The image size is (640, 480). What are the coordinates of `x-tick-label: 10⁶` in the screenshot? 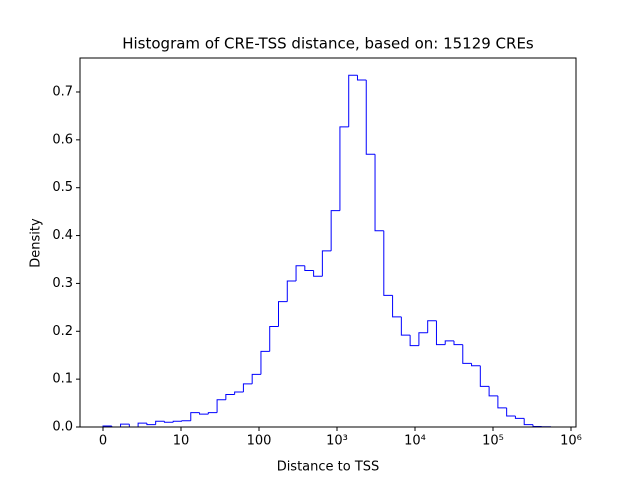 It's located at (571, 441).